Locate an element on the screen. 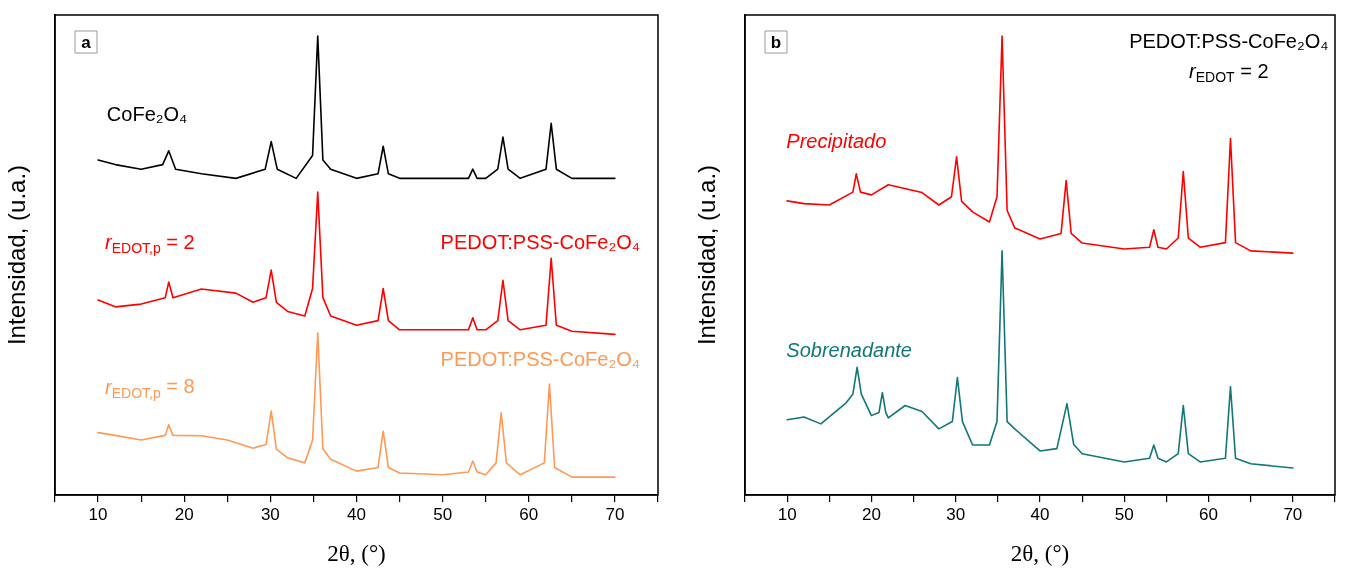 This screenshot has width=1355, height=573. series-label: Precipitado is located at coordinates (836, 140).